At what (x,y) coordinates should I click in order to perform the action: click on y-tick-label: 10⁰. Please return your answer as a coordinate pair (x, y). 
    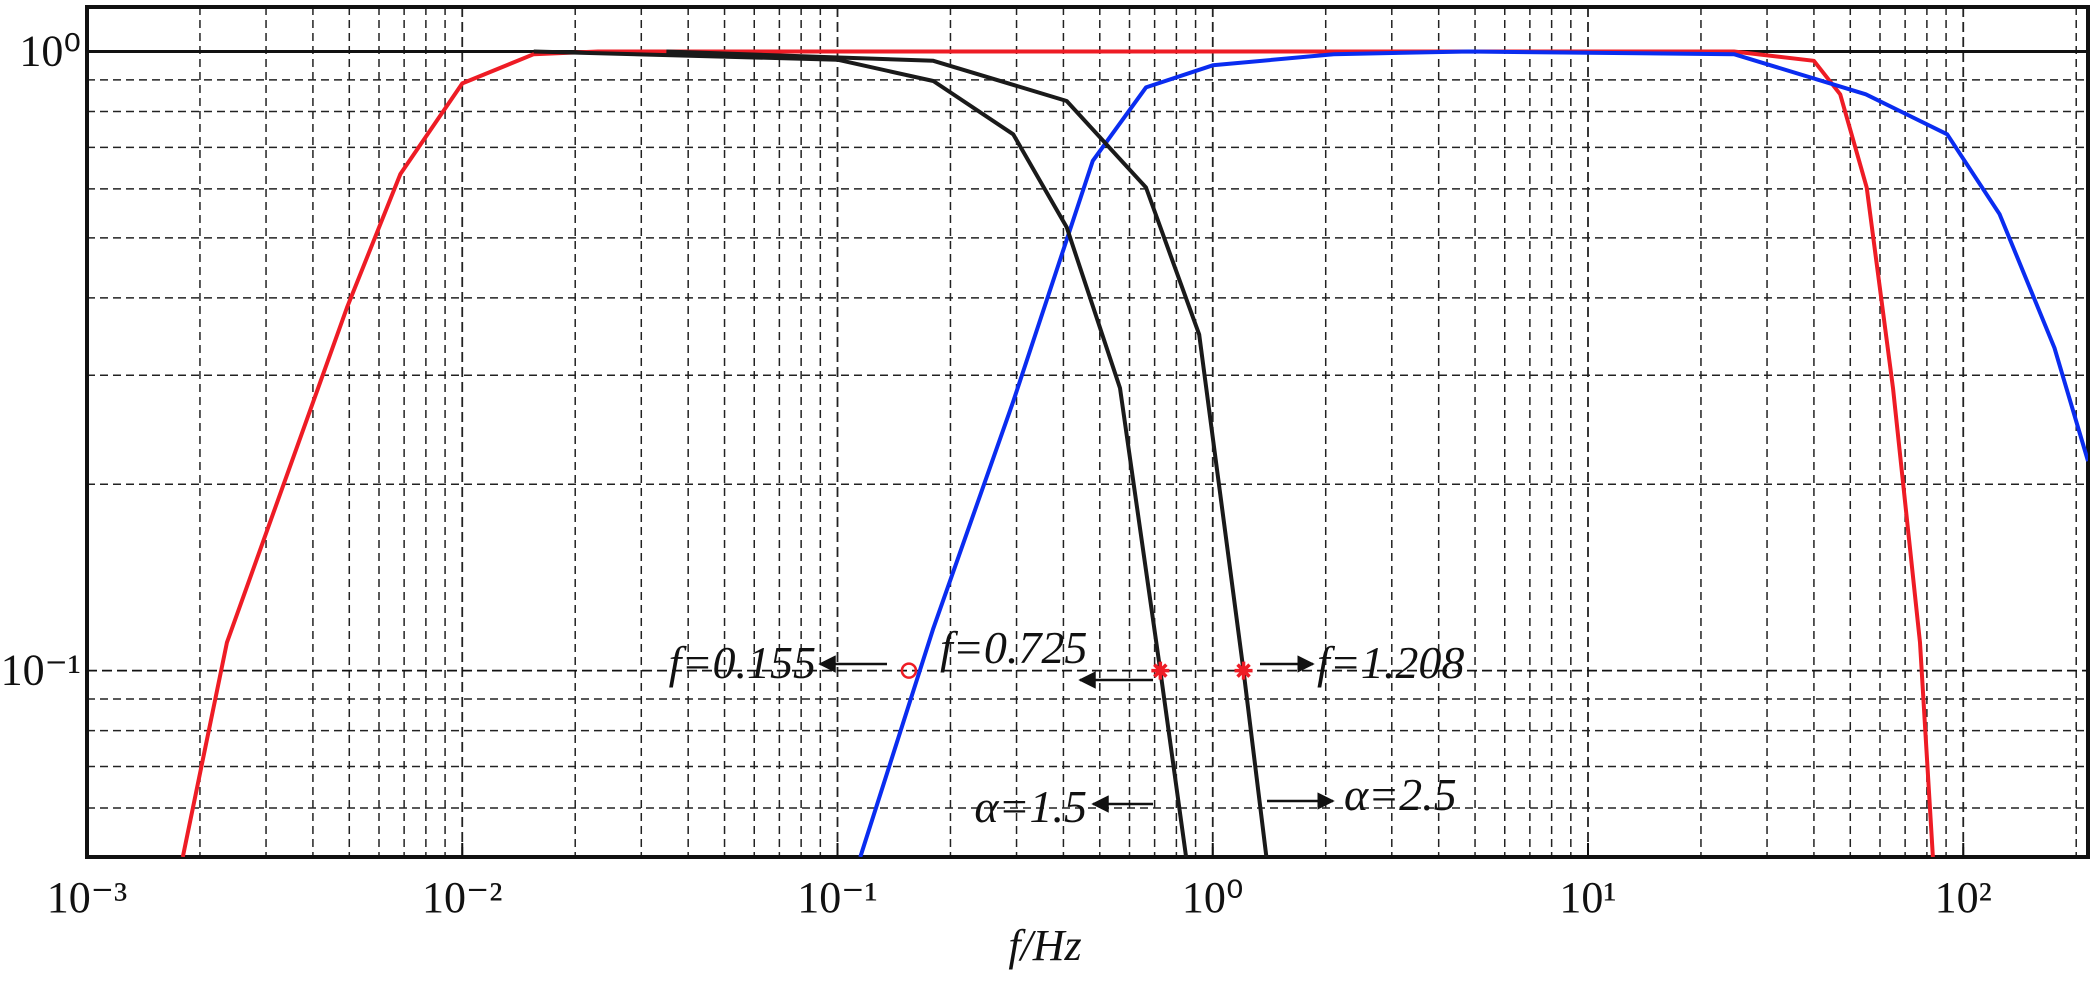
    Looking at the image, I should click on (50, 51).